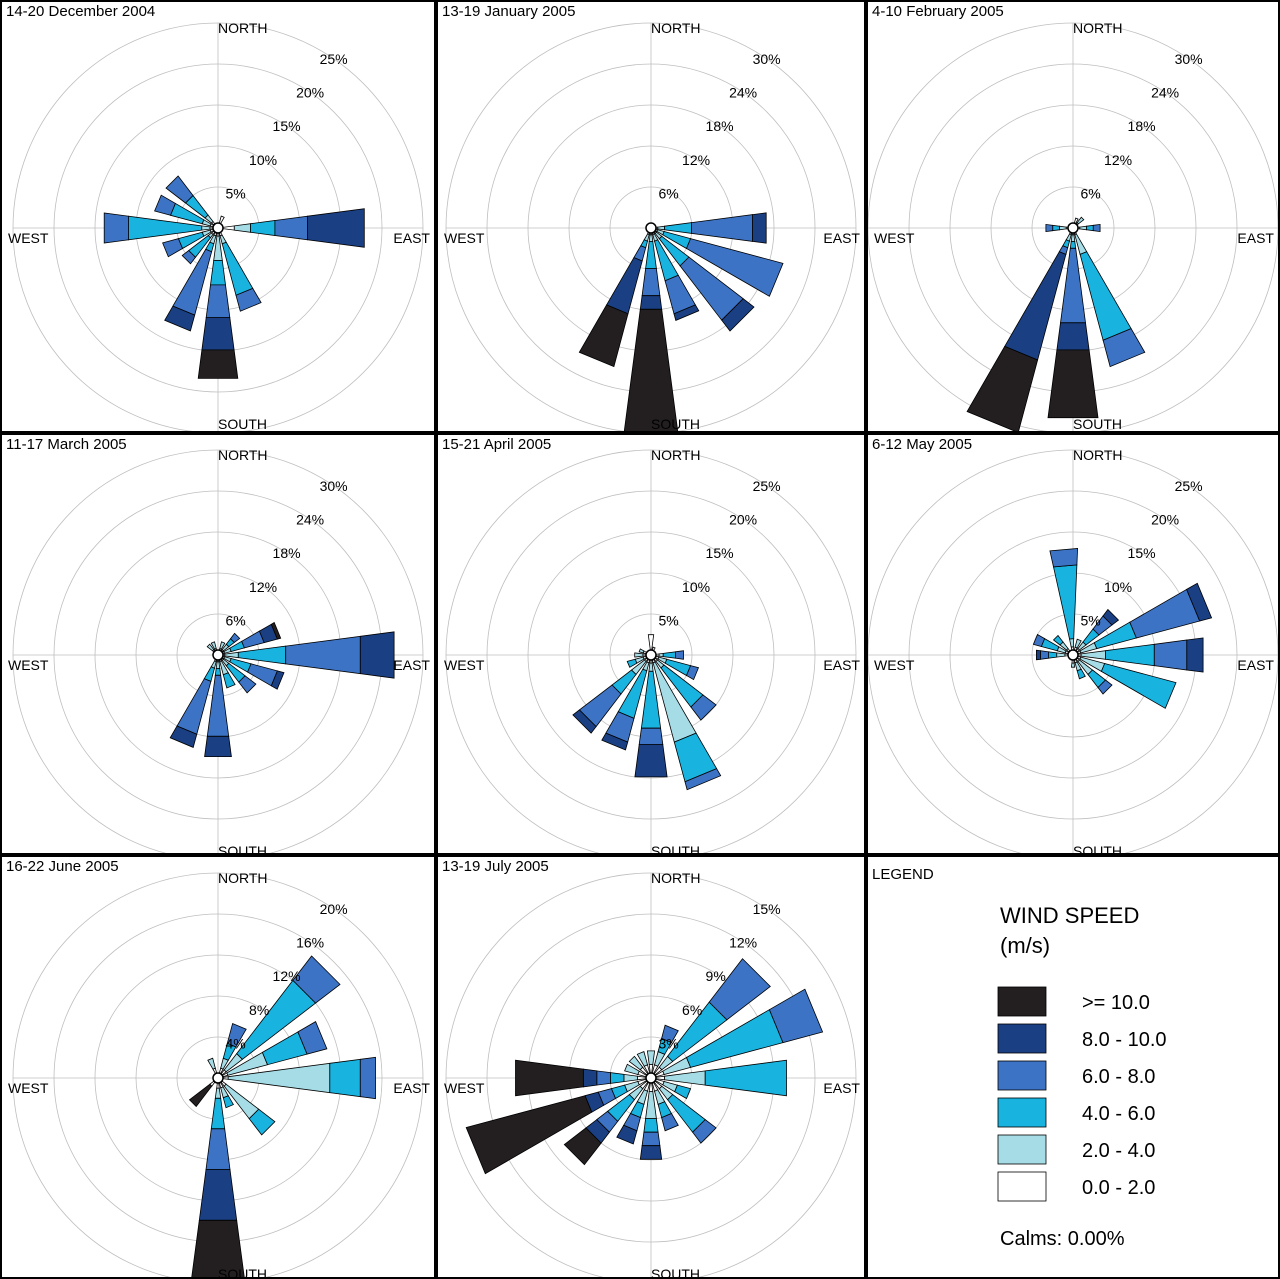 This screenshot has width=1280, height=1279. I want to click on legend-units: (m/s), so click(1025, 945).